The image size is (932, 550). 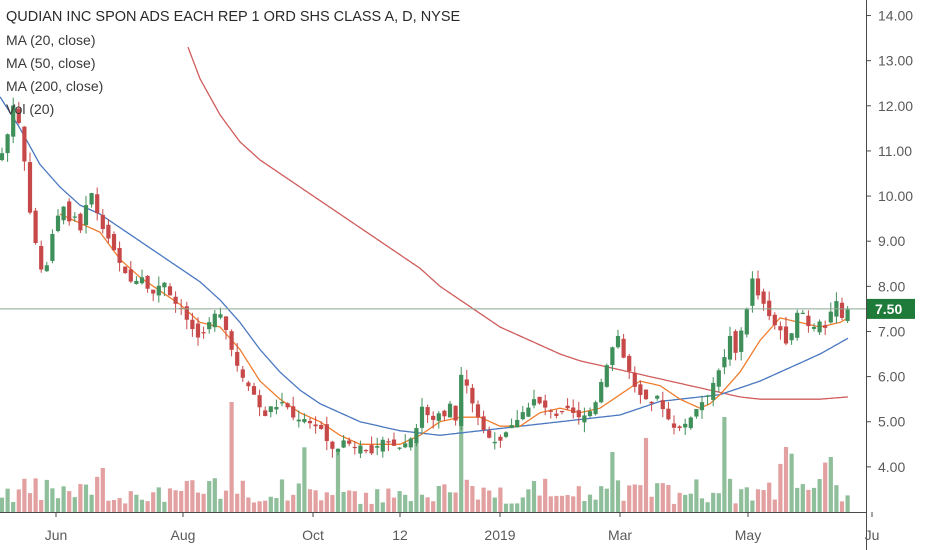 What do you see at coordinates (891, 467) in the screenshot?
I see `y-tick-label: 4.00` at bounding box center [891, 467].